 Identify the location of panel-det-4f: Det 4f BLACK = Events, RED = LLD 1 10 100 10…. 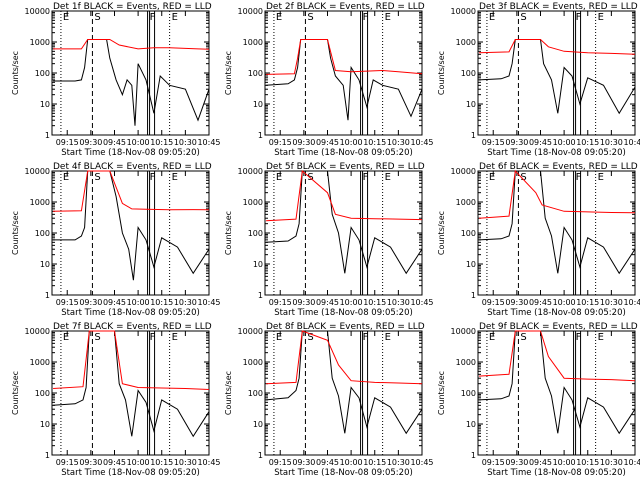
(116, 240).